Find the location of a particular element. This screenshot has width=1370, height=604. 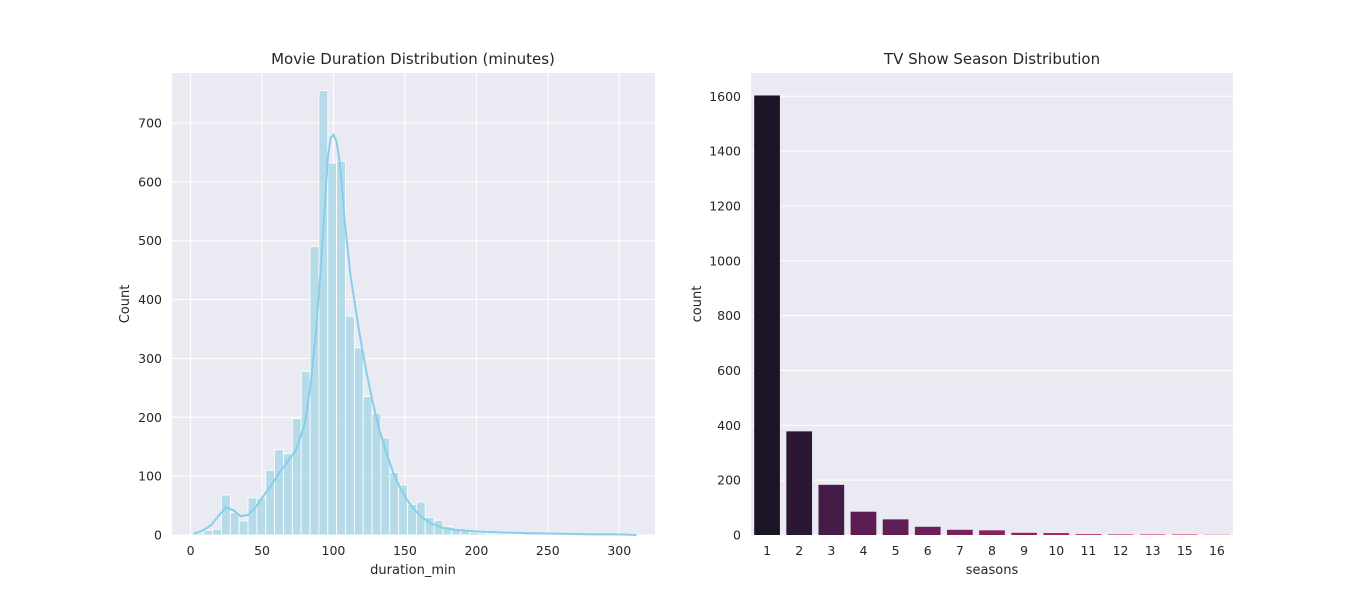

x-tick-label: 50 is located at coordinates (262, 550).